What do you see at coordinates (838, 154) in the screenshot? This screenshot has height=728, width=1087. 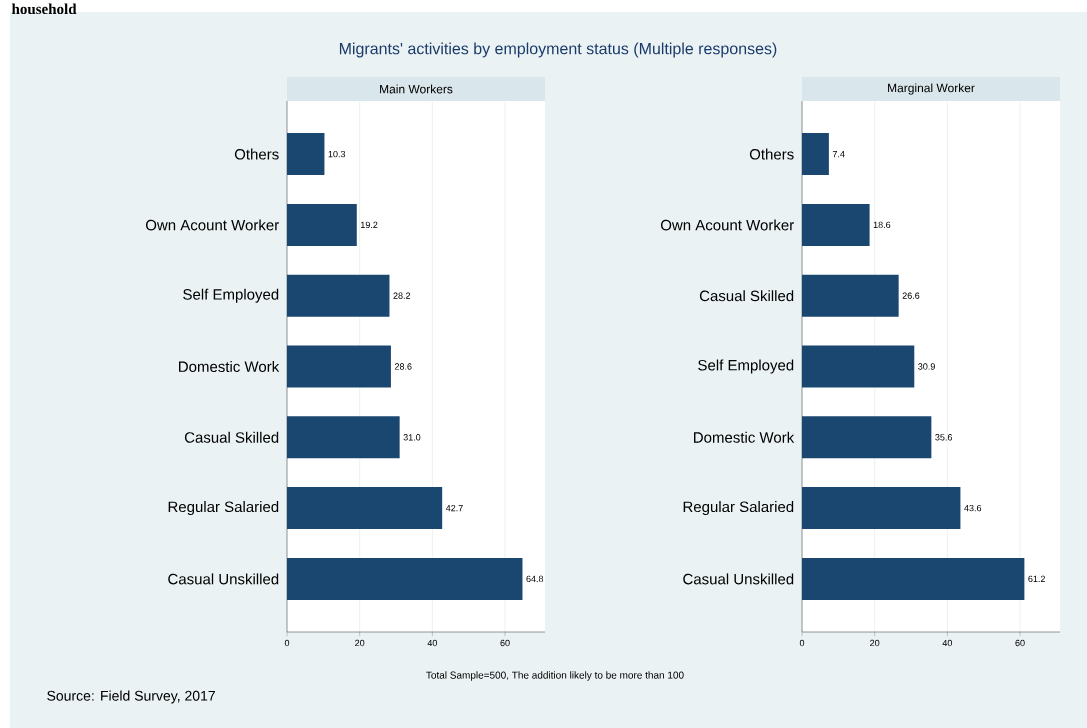 I see `data-label: 7.4` at bounding box center [838, 154].